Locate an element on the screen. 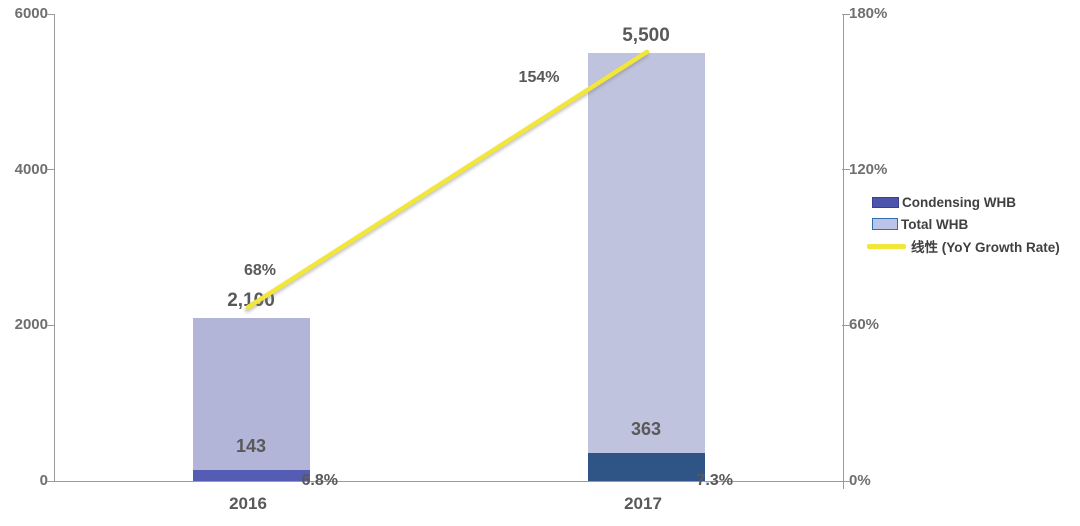  label-condensing-2016: 143 is located at coordinates (251, 445).